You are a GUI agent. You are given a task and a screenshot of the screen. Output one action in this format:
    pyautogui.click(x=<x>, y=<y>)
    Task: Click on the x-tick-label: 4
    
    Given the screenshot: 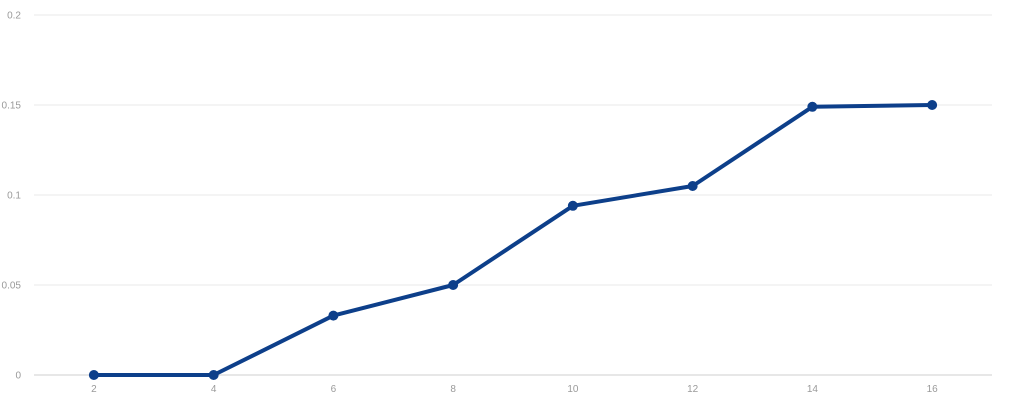 What is the action you would take?
    pyautogui.click(x=214, y=389)
    